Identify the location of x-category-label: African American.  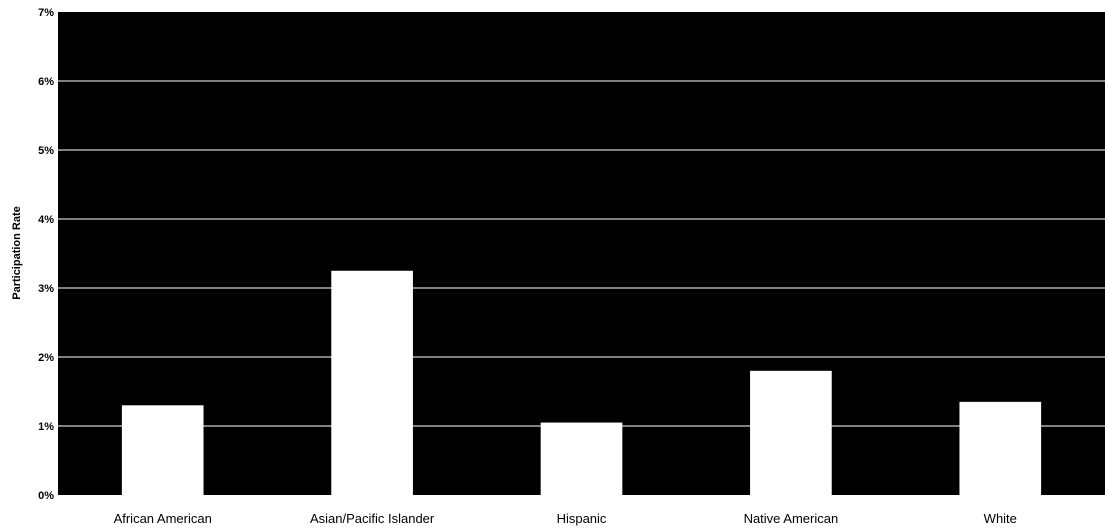
(163, 518).